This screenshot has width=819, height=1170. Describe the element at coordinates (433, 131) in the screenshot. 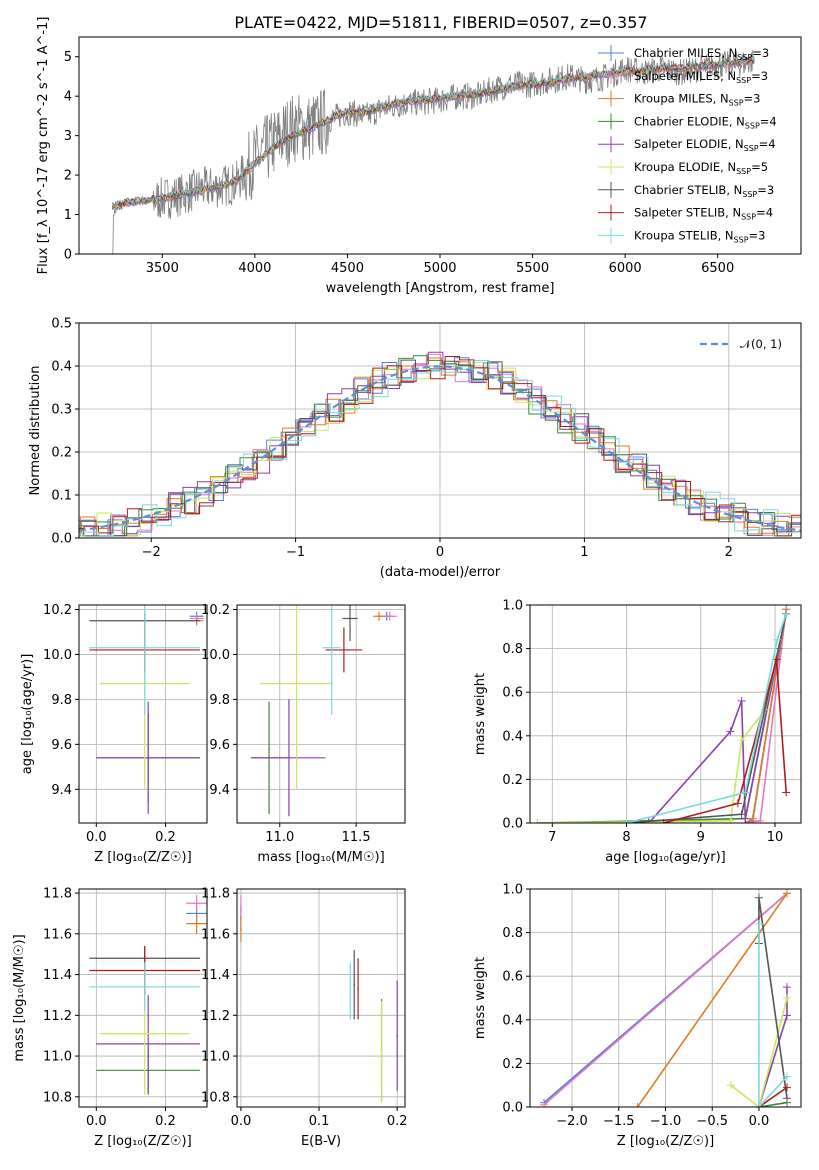

I see `model-spectrum-line` at that location.